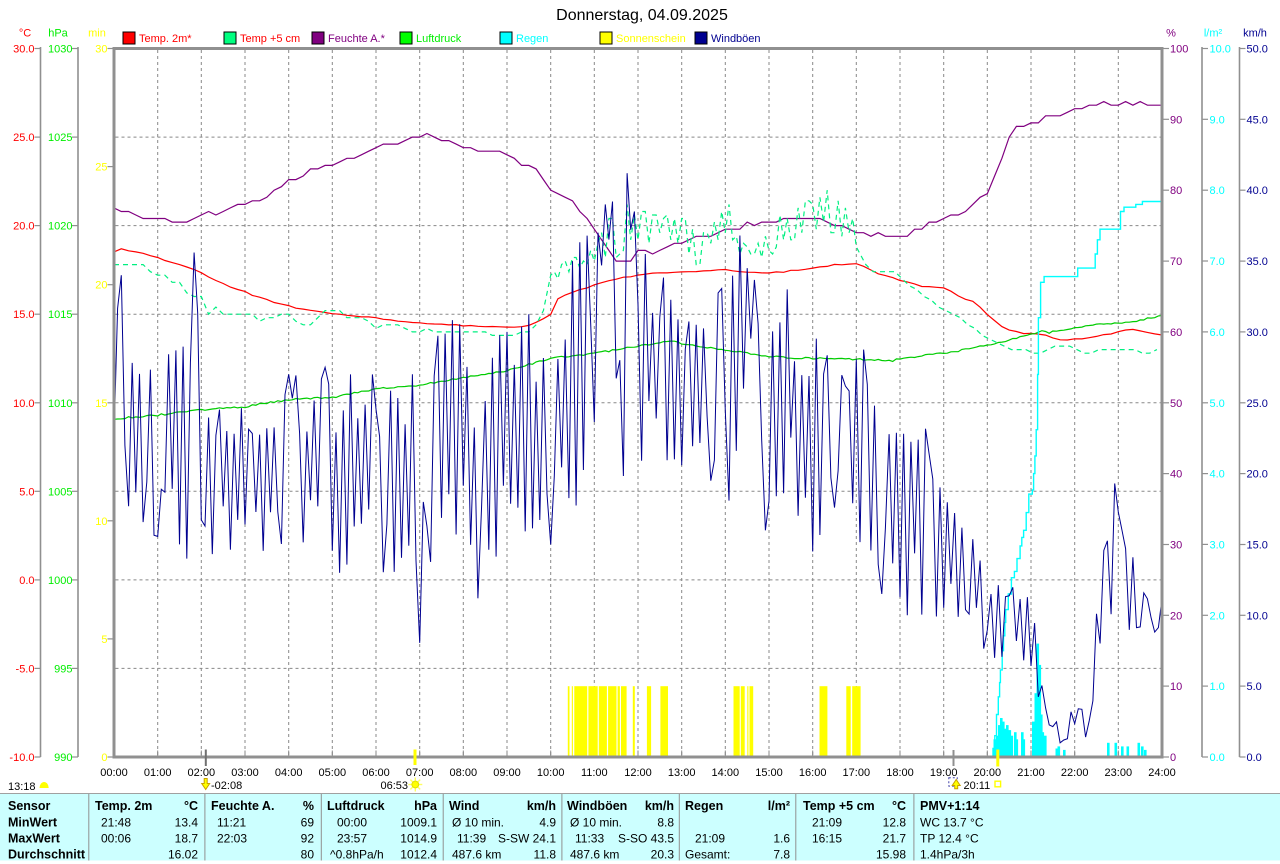 This screenshot has height=864, width=1280. What do you see at coordinates (33, 823) in the screenshot?
I see `svg-text: MinWert` at bounding box center [33, 823].